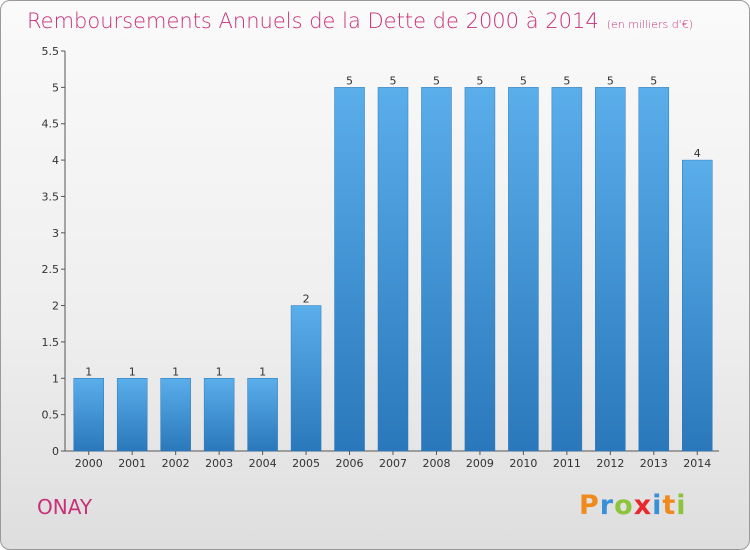  What do you see at coordinates (480, 463) in the screenshot?
I see `x-tick-label: 2009` at bounding box center [480, 463].